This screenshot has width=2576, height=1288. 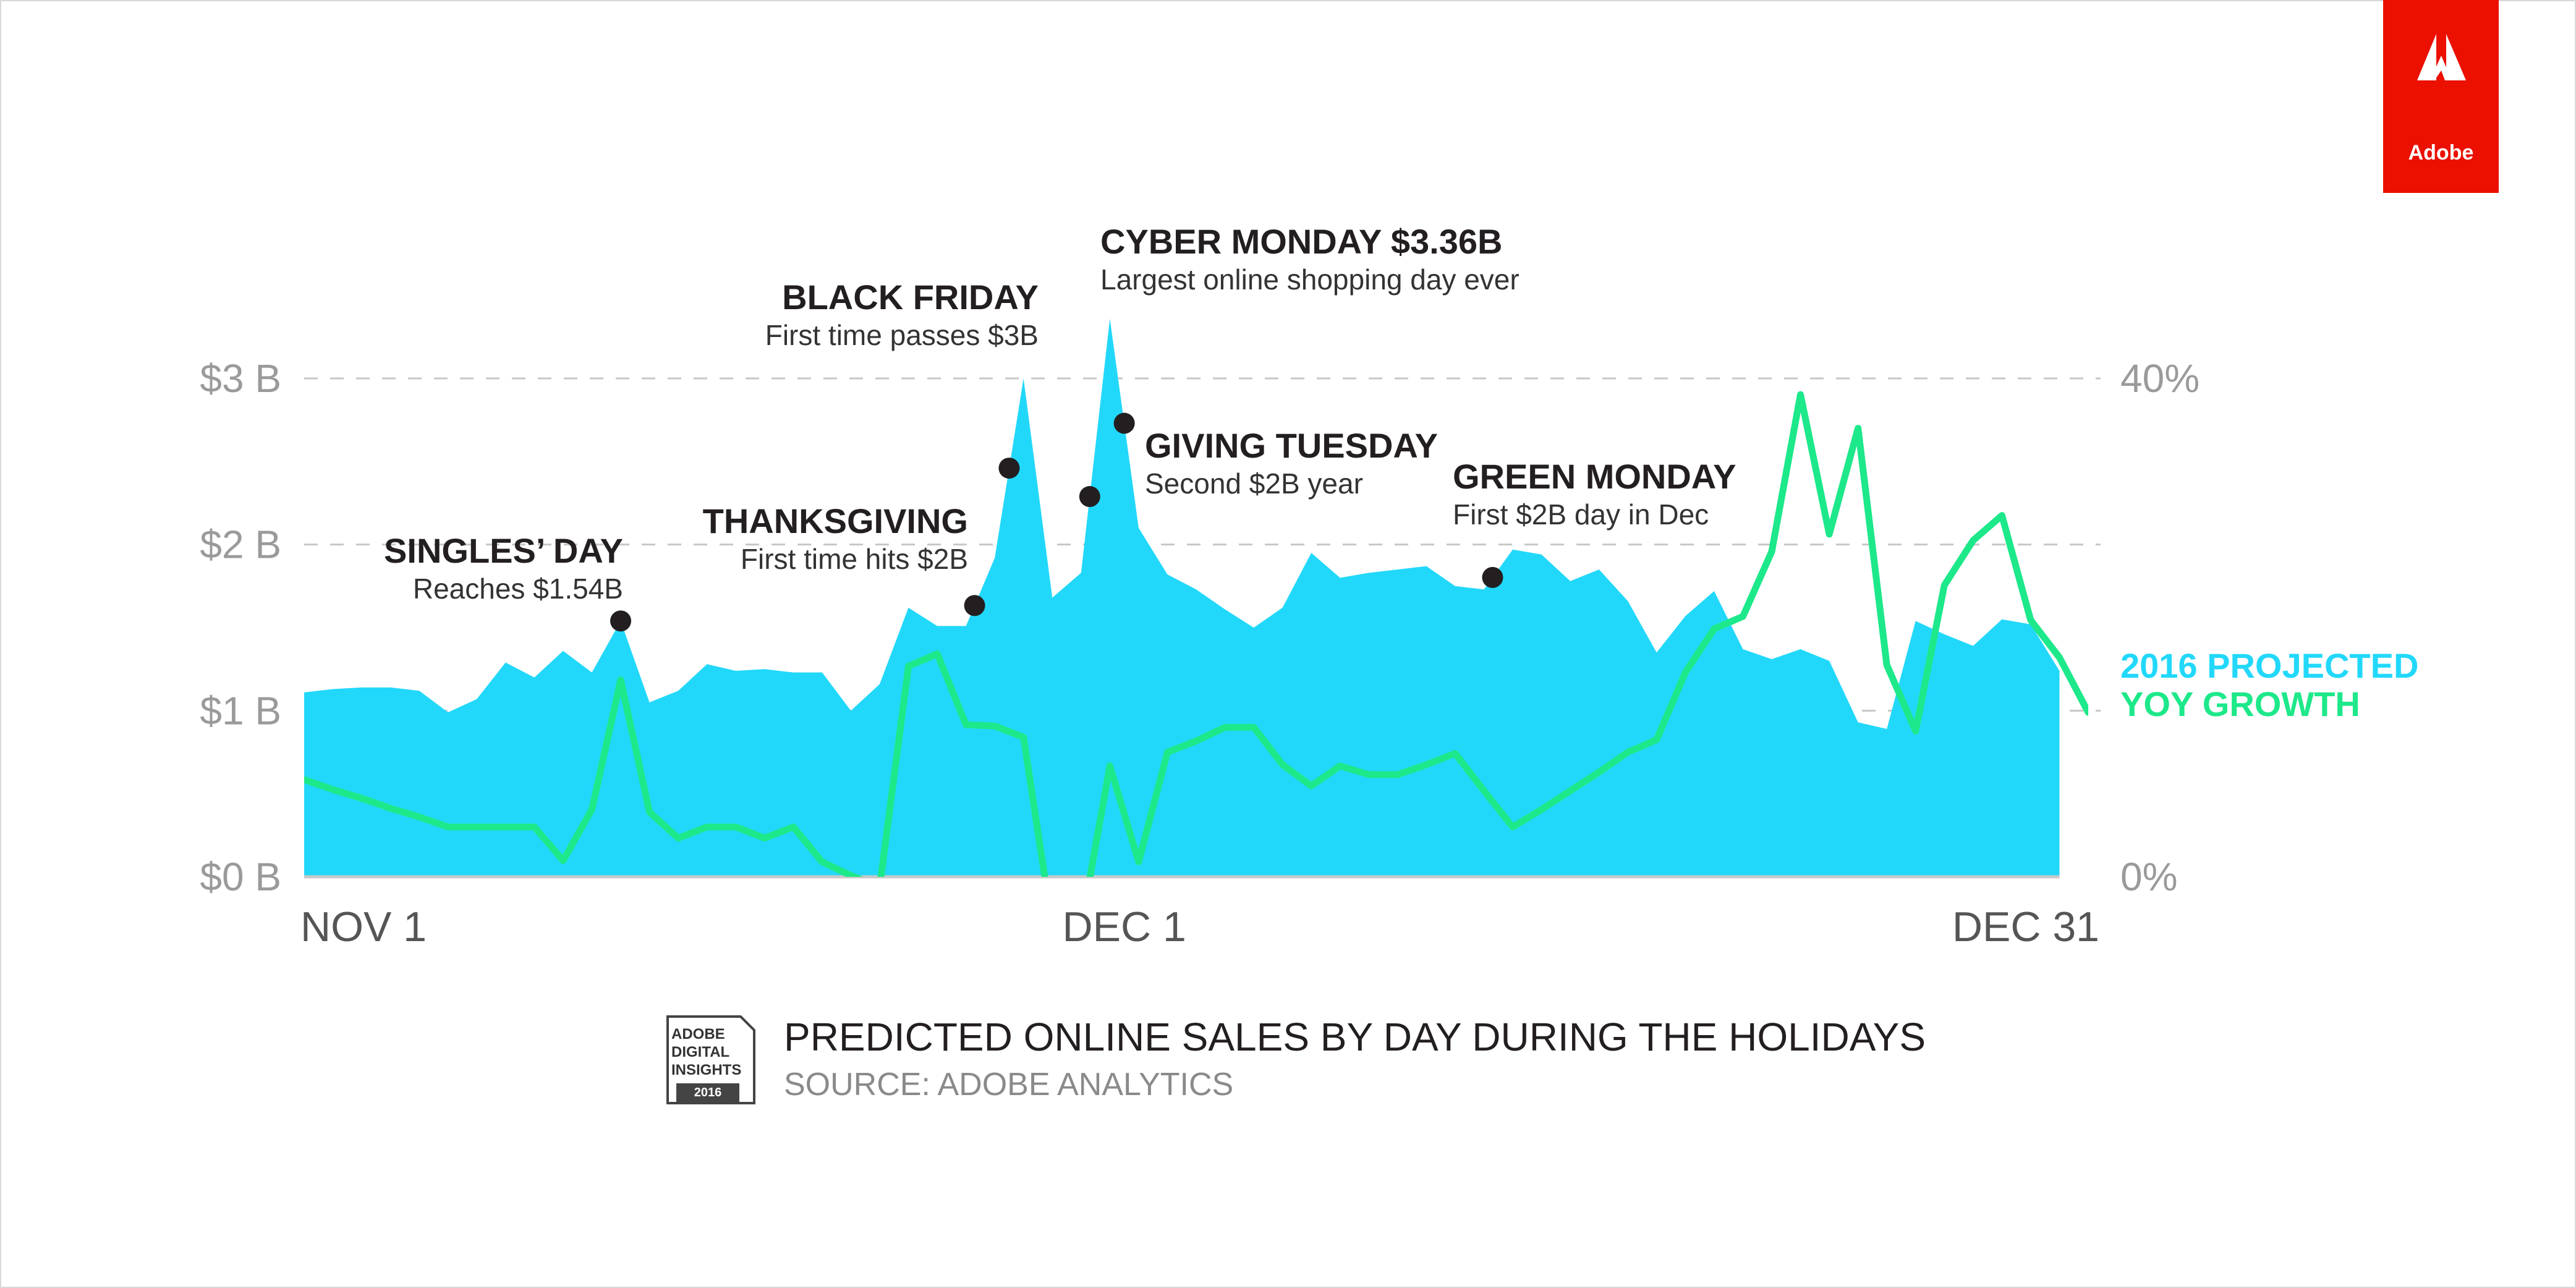 I want to click on x-axis: NOV 1 DEC 1 DEC 31, so click(x=1199, y=926).